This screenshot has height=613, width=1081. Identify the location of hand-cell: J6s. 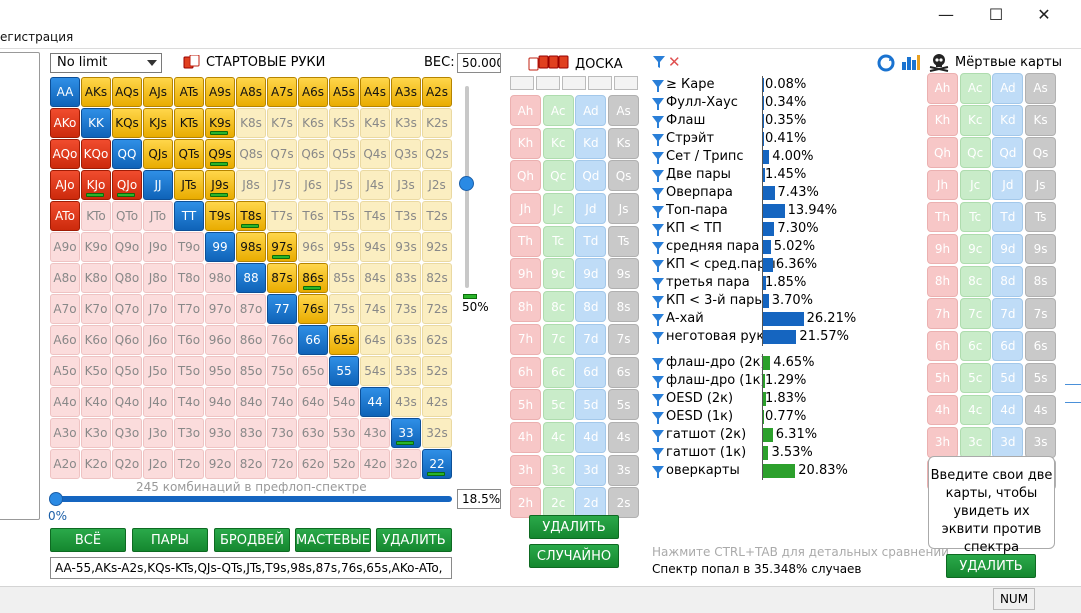
(313, 185).